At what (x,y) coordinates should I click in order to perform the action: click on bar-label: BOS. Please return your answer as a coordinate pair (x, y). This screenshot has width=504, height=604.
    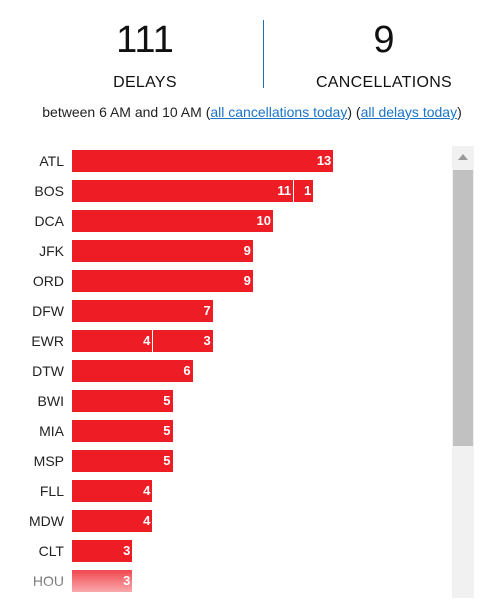
    Looking at the image, I should click on (49, 191).